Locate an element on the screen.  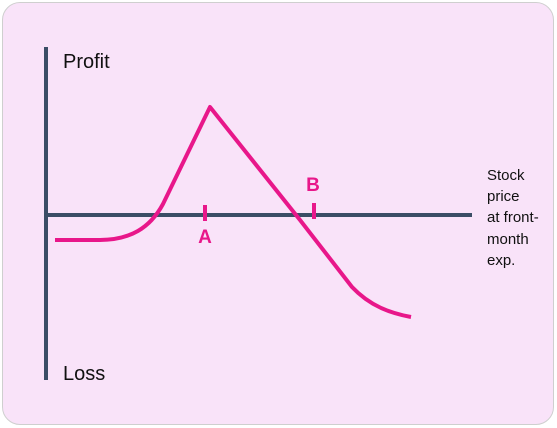
profit-label: Profit is located at coordinates (86, 62).